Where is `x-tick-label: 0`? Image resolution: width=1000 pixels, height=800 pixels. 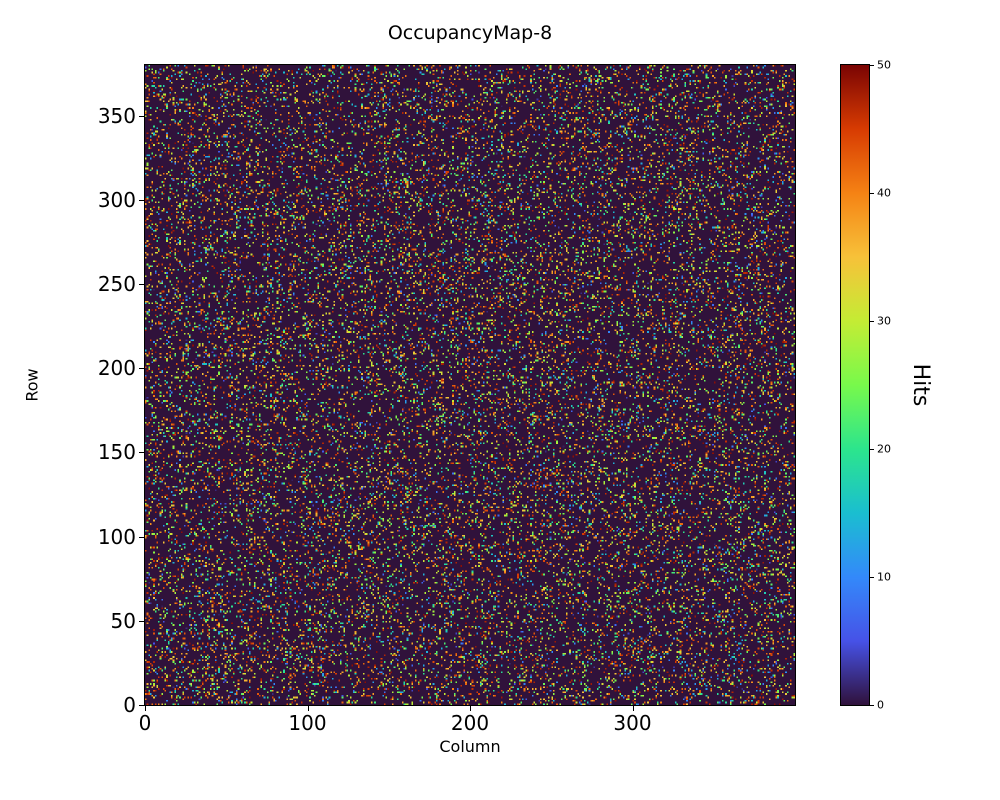 x-tick-label: 0 is located at coordinates (145, 723).